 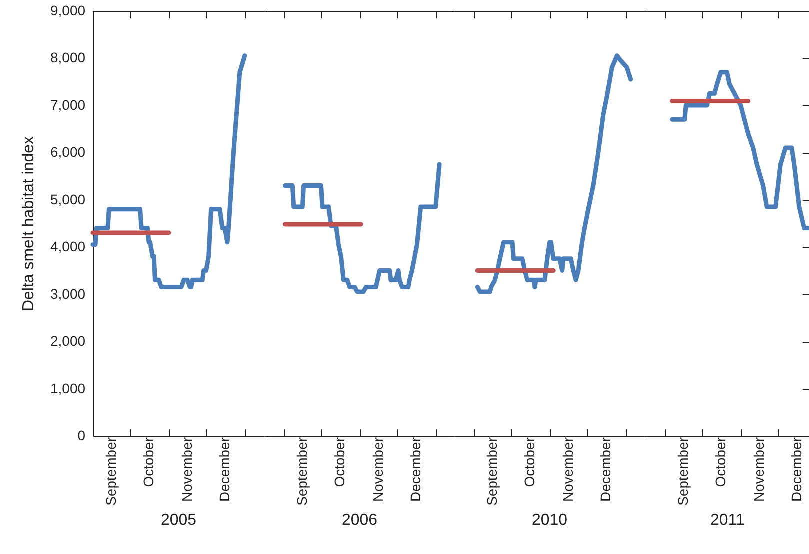 I want to click on y-tick-label: 0, so click(x=82, y=436).